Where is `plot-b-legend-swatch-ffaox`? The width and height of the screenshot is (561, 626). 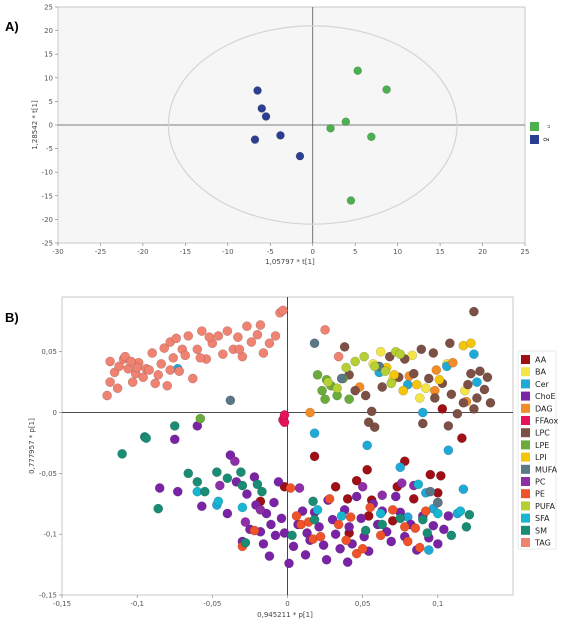
plot-b-legend-swatch-ffaox is located at coordinates (525, 420).